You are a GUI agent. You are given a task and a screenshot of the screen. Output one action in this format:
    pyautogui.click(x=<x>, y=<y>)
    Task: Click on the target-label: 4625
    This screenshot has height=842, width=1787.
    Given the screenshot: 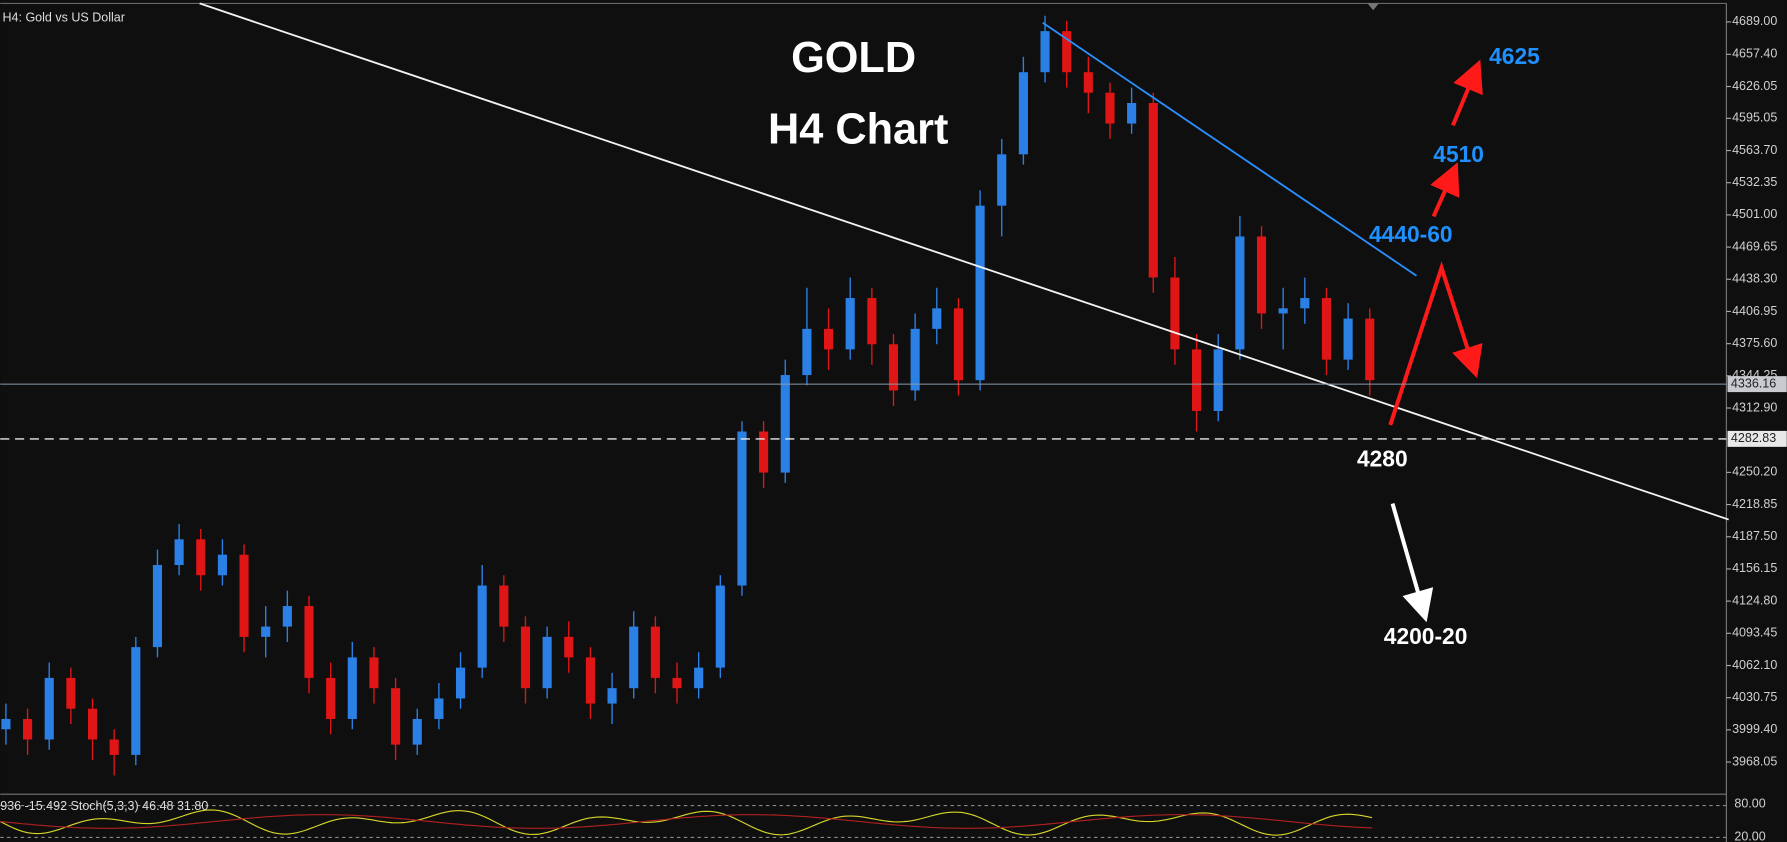 What is the action you would take?
    pyautogui.click(x=1514, y=56)
    